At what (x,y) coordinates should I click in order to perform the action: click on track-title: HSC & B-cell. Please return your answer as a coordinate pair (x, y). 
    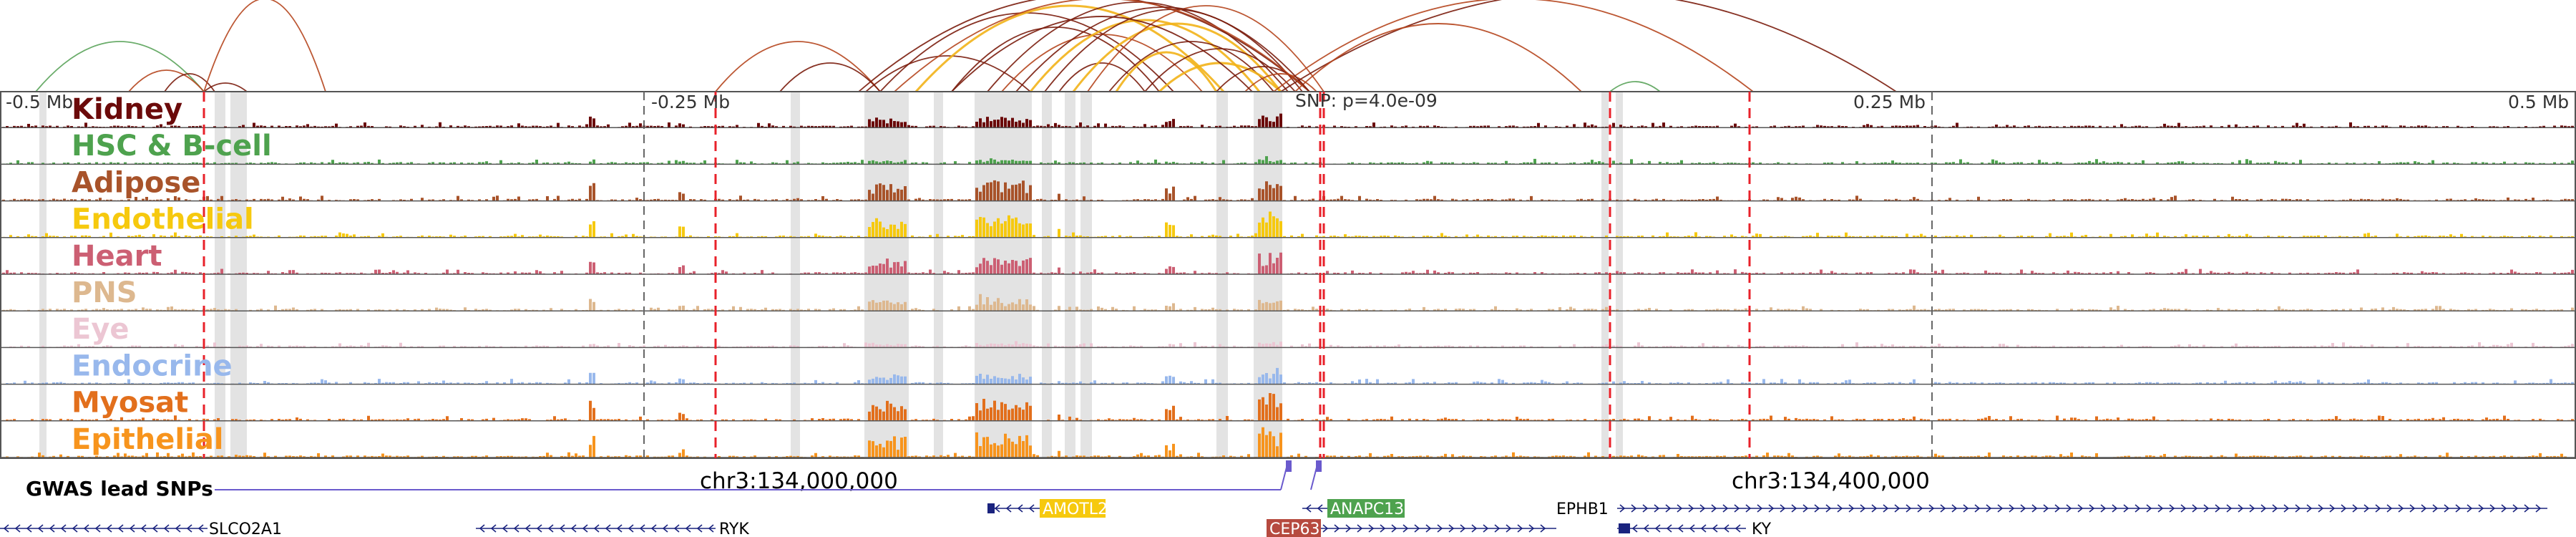
    Looking at the image, I should click on (172, 146).